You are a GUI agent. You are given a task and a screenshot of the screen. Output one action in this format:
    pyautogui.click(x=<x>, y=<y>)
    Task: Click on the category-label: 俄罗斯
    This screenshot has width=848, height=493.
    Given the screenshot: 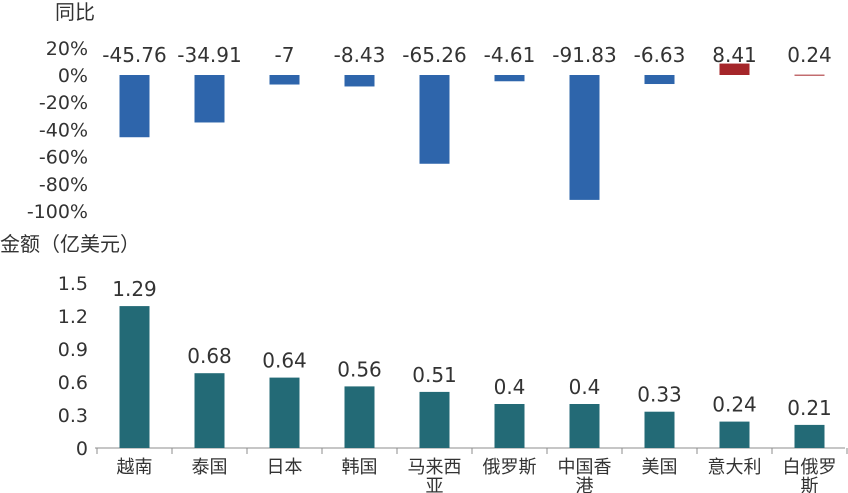 What is the action you would take?
    pyautogui.click(x=510, y=467)
    